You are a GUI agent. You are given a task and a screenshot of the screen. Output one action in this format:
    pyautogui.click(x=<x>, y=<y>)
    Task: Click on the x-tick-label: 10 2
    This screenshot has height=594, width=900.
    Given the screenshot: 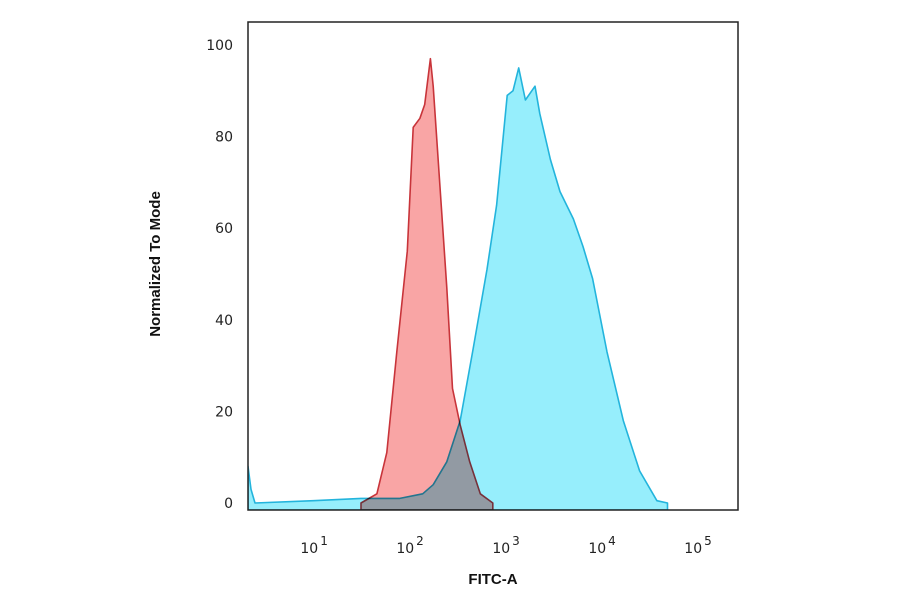 What is the action you would take?
    pyautogui.click(x=409, y=545)
    